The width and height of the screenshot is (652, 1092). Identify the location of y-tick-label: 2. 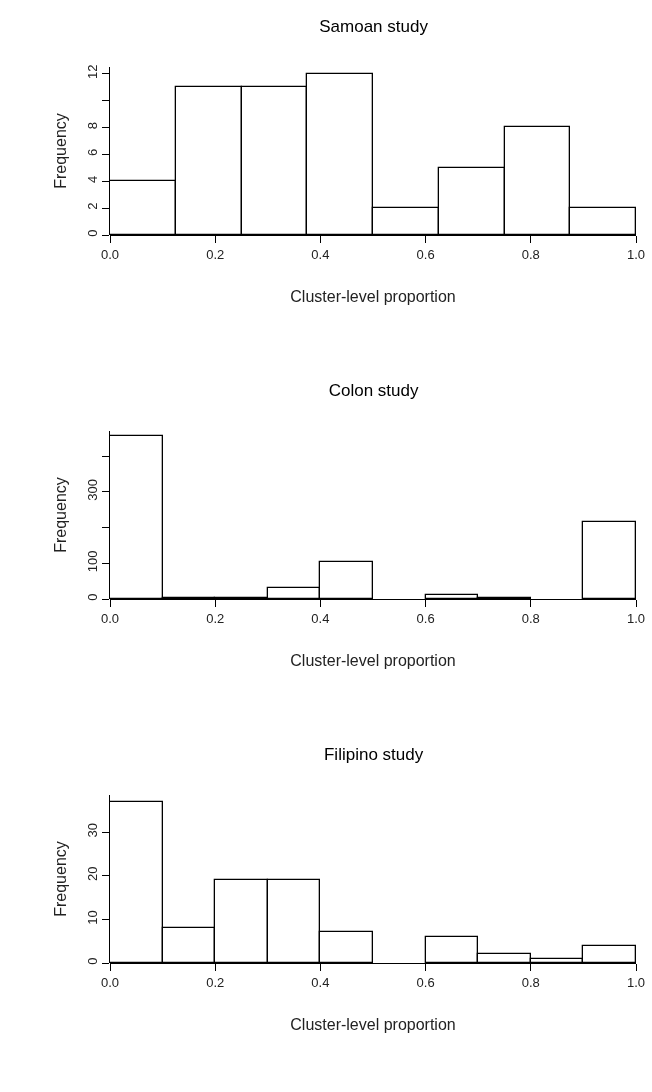
(92, 206).